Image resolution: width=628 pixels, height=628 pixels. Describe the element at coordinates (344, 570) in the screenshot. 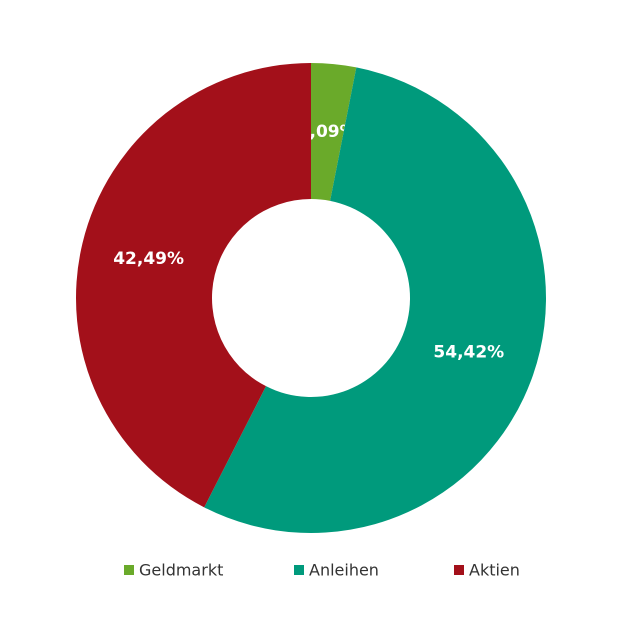

I see `legend-label: Anleihen` at that location.